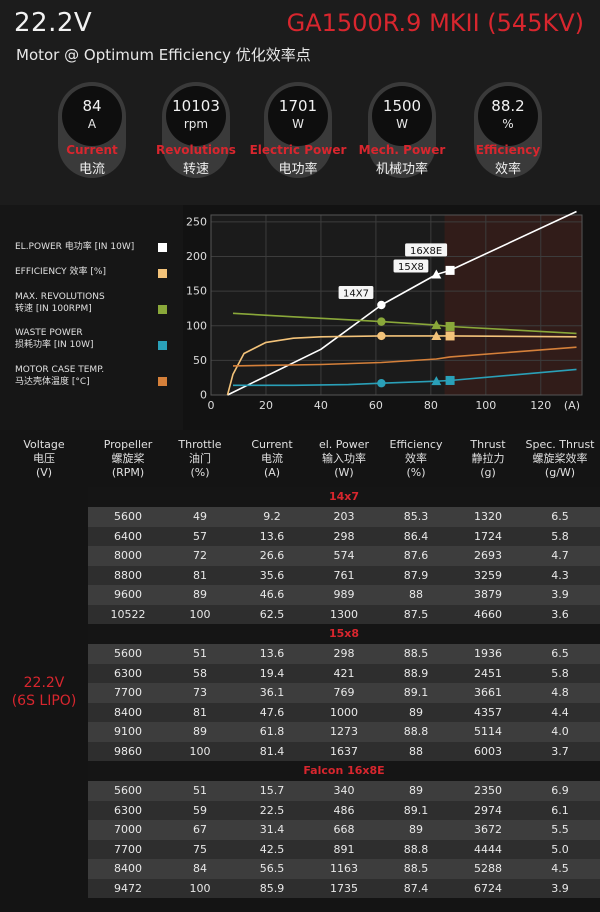 The width and height of the screenshot is (600, 912). What do you see at coordinates (411, 267) in the screenshot?
I see `marker-label: 15X8` at bounding box center [411, 267].